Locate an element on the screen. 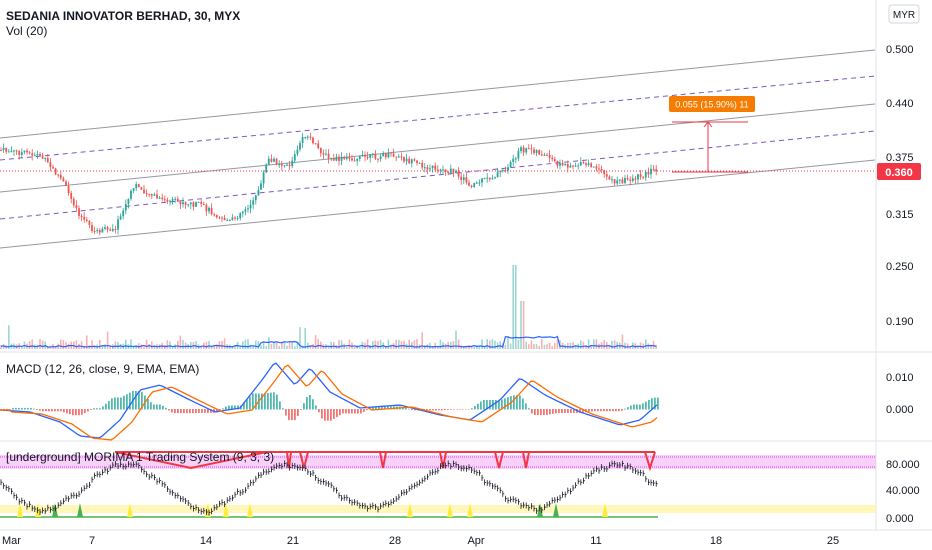  morima-axis: 80.000 40.000 0.000 is located at coordinates (903, 492).